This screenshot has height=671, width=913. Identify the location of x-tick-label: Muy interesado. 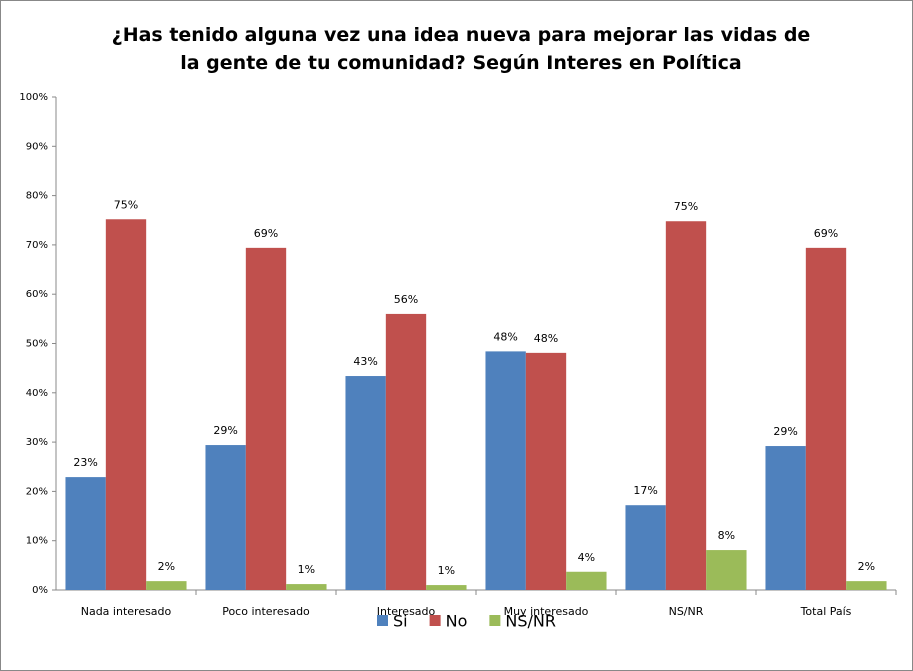
(546, 611).